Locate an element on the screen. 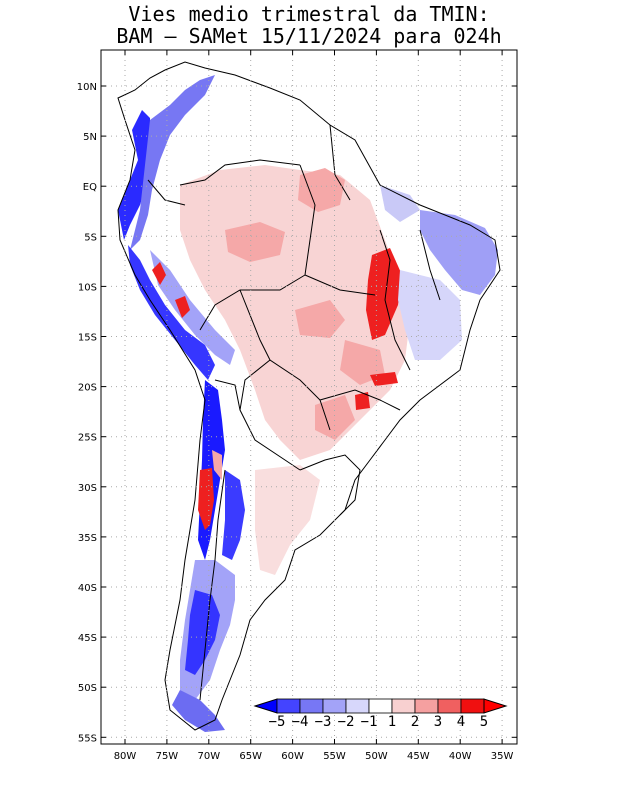 The image size is (618, 800). lon-label: 70W is located at coordinates (208, 756).